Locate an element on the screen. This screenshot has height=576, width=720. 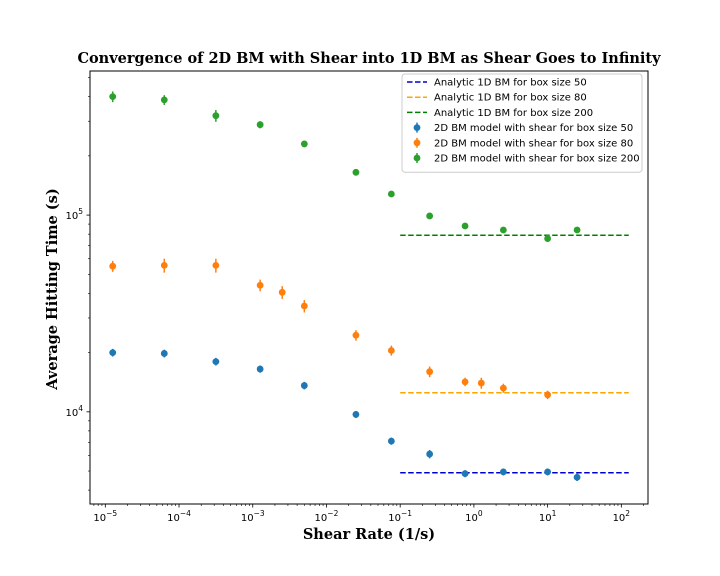
y-axis-label: Average Hitting Time (s) is located at coordinates (52, 289).